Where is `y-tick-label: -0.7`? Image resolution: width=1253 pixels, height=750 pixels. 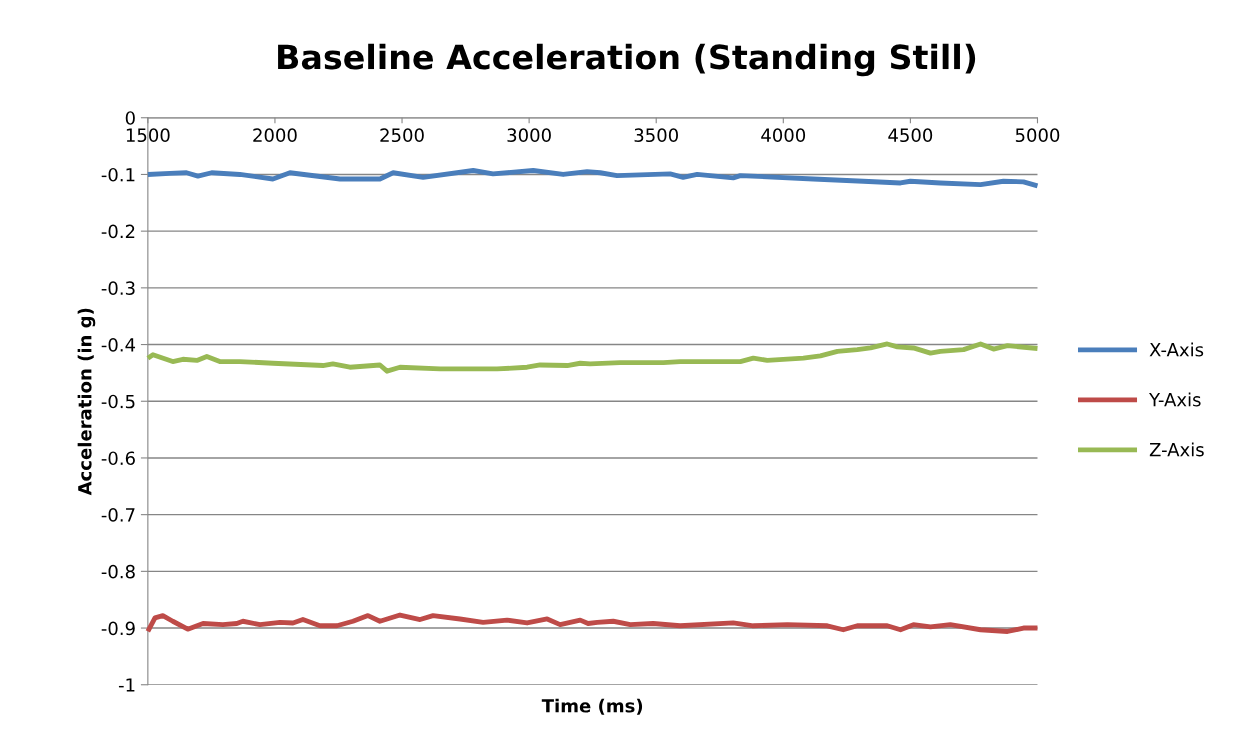 y-tick-label: -0.7 is located at coordinates (118, 515).